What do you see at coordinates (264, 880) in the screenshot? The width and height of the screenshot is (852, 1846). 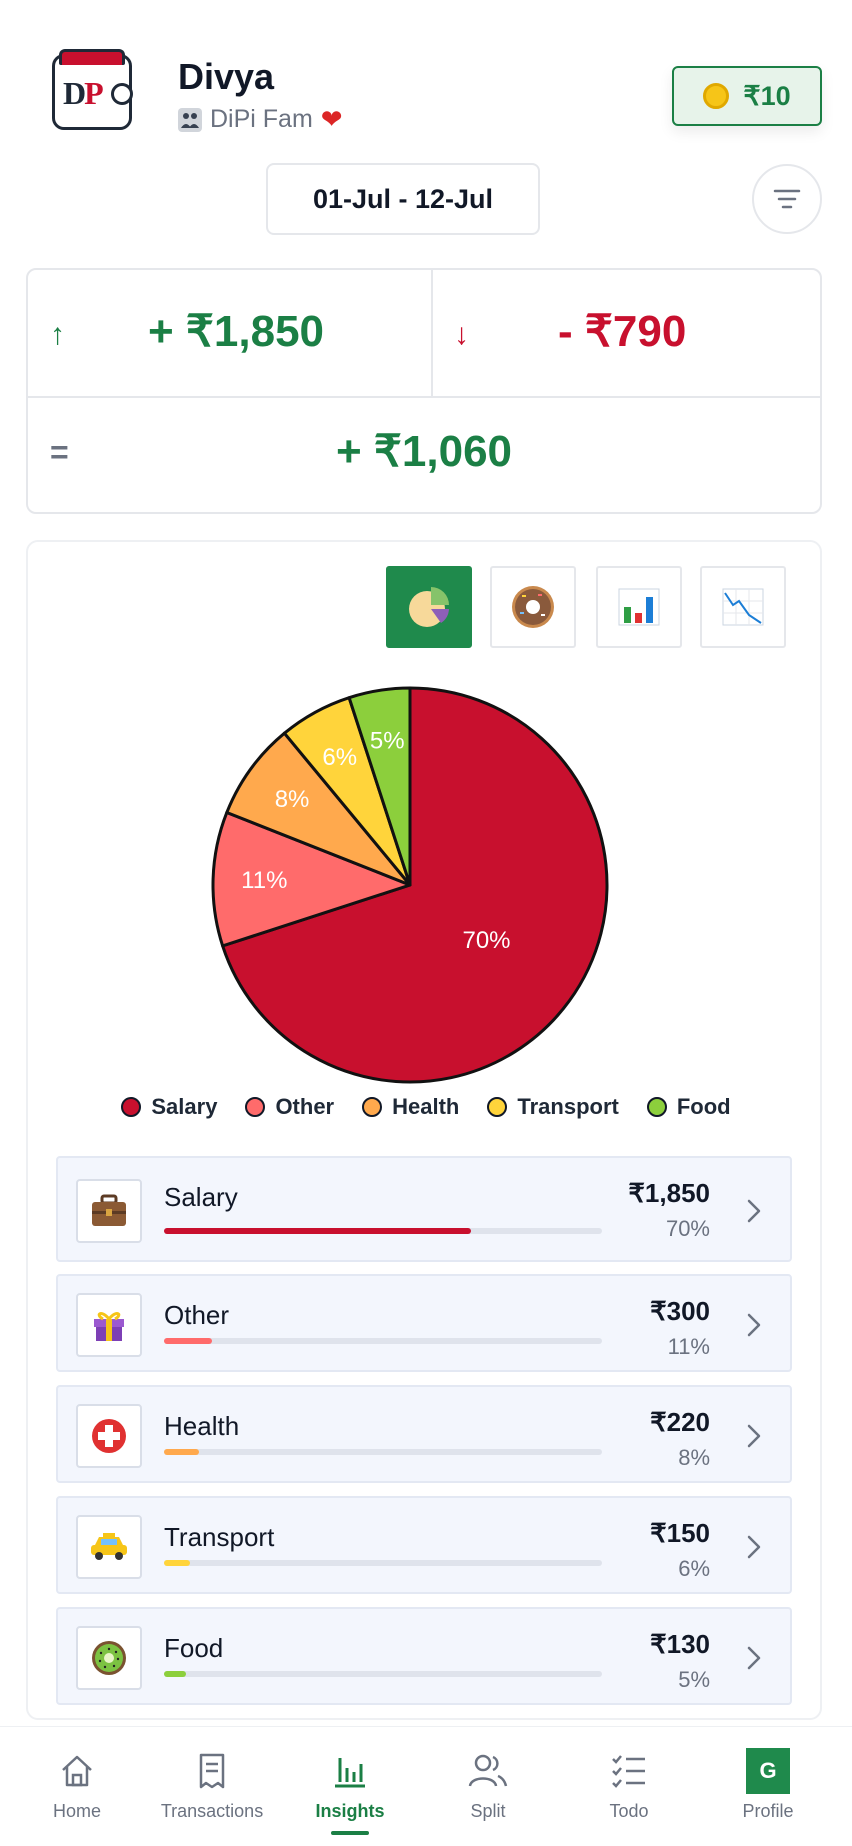 I see `pie-label-other: 11%` at bounding box center [264, 880].